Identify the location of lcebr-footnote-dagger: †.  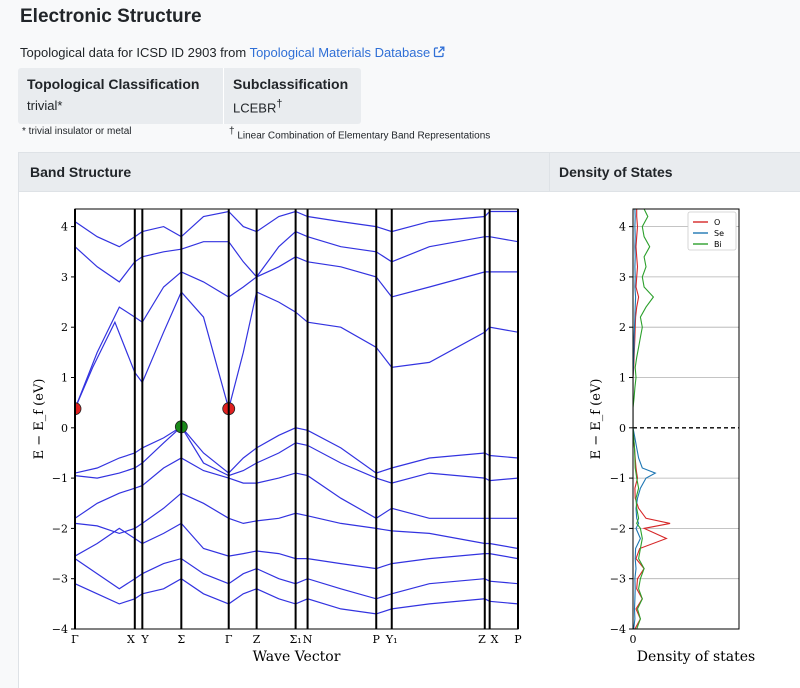
(232, 131).